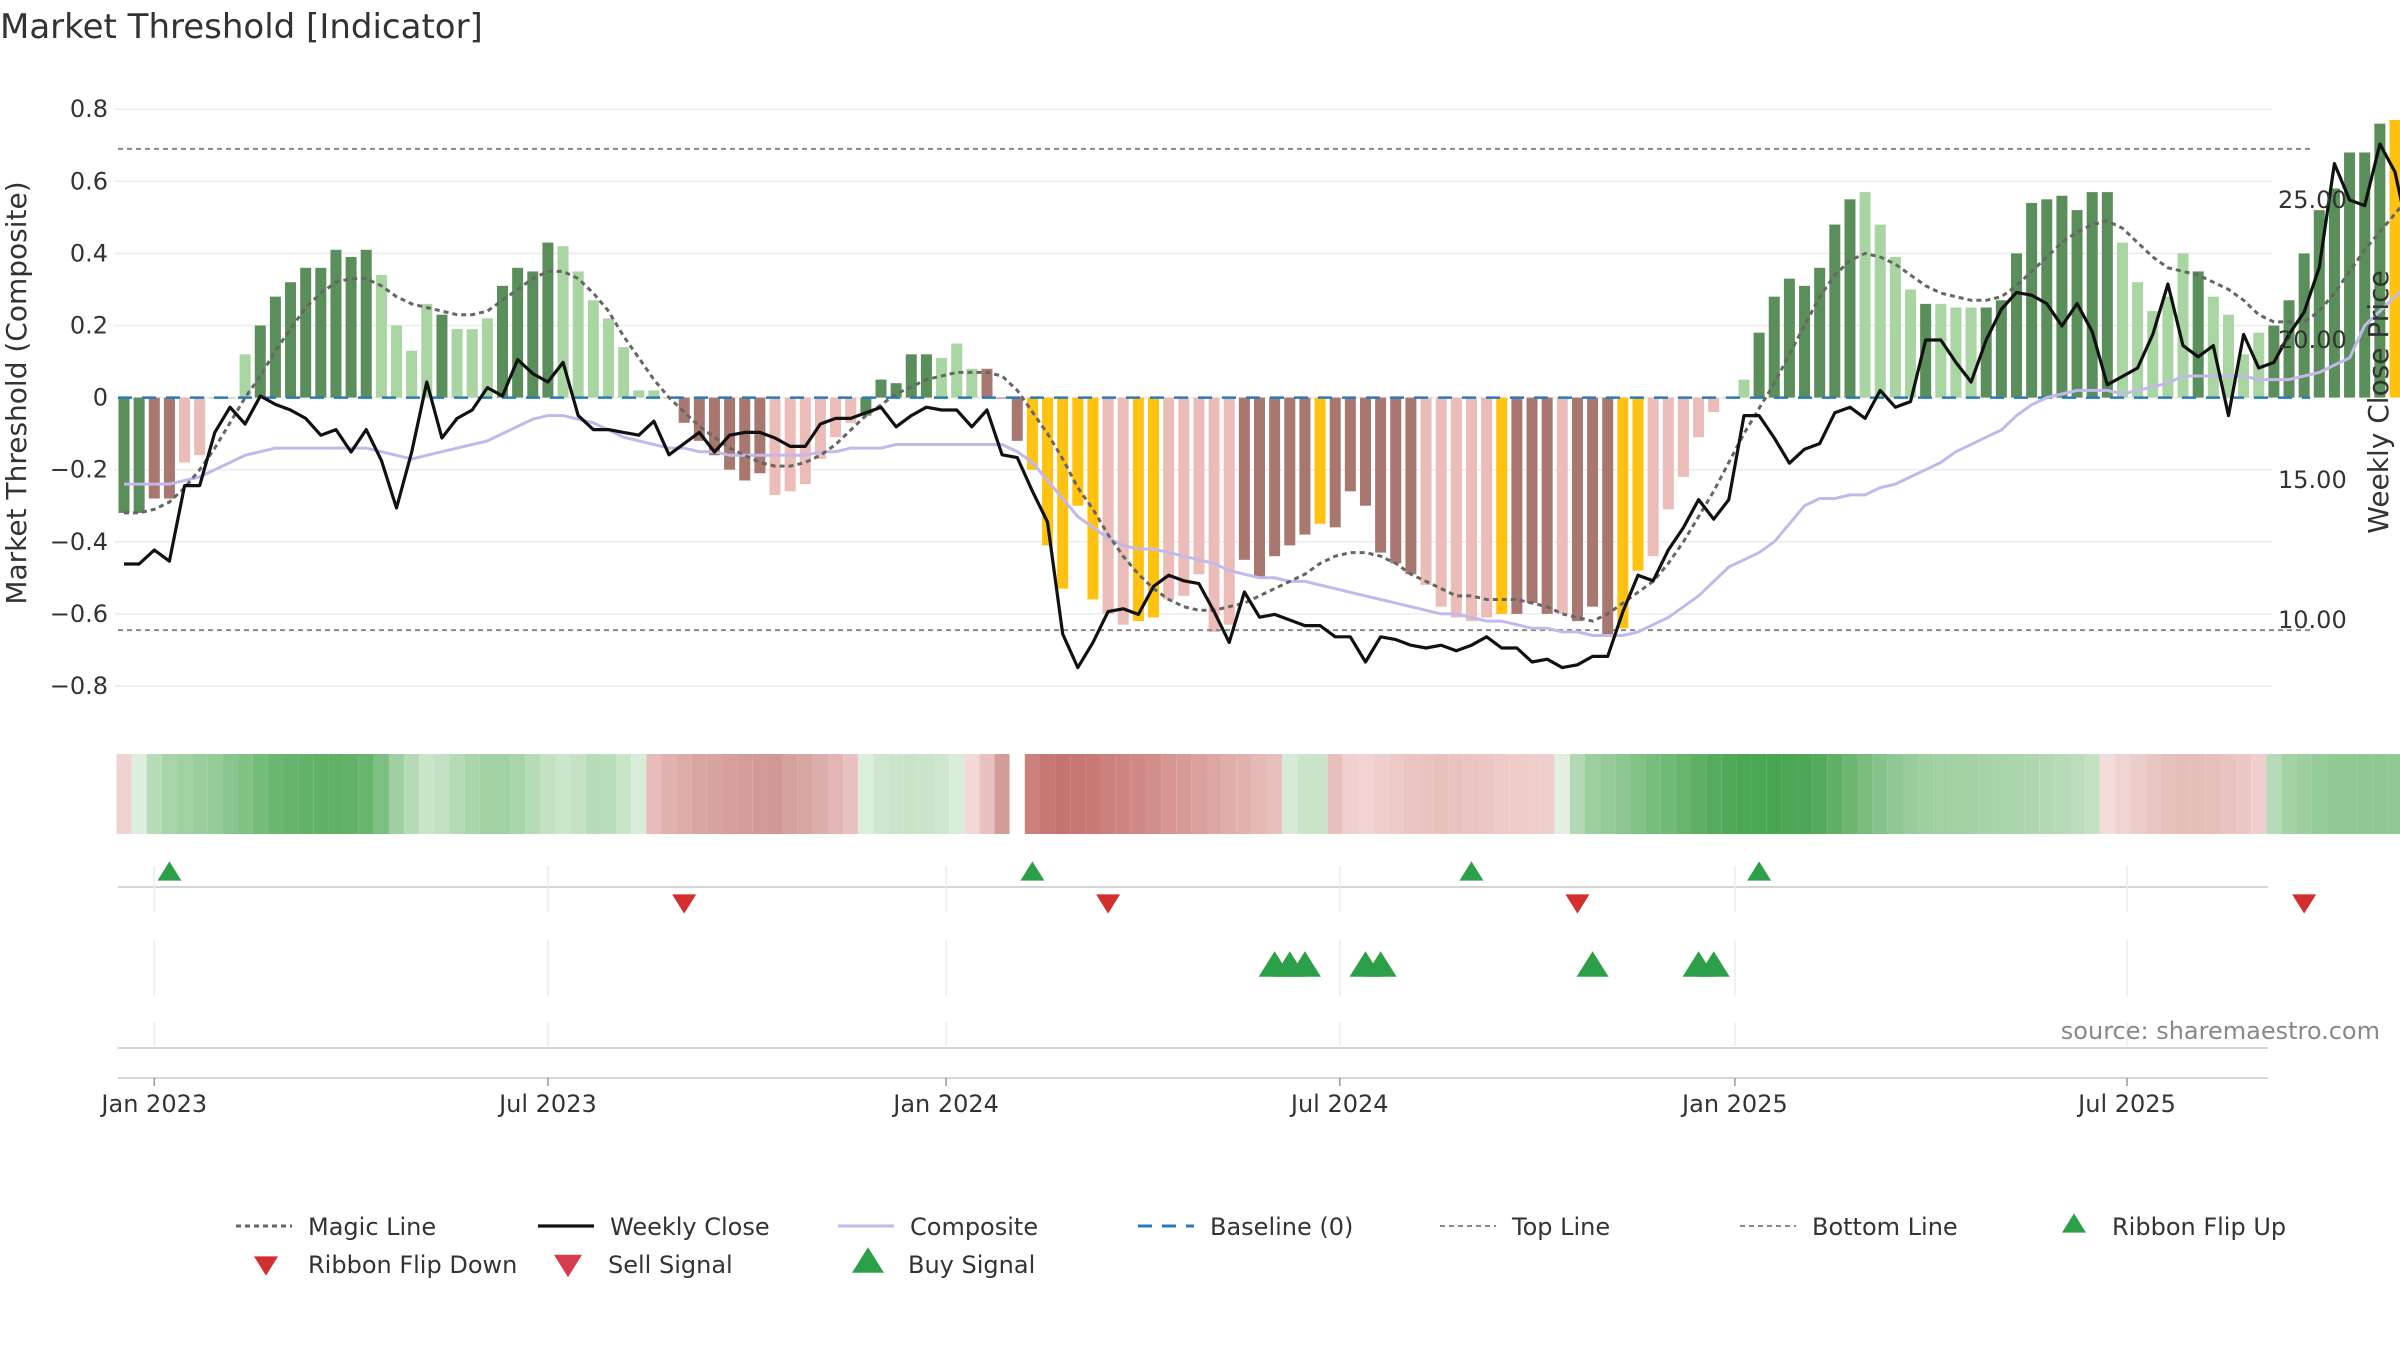  I want to click on legend-label: Buy Signal, so click(971, 1265).